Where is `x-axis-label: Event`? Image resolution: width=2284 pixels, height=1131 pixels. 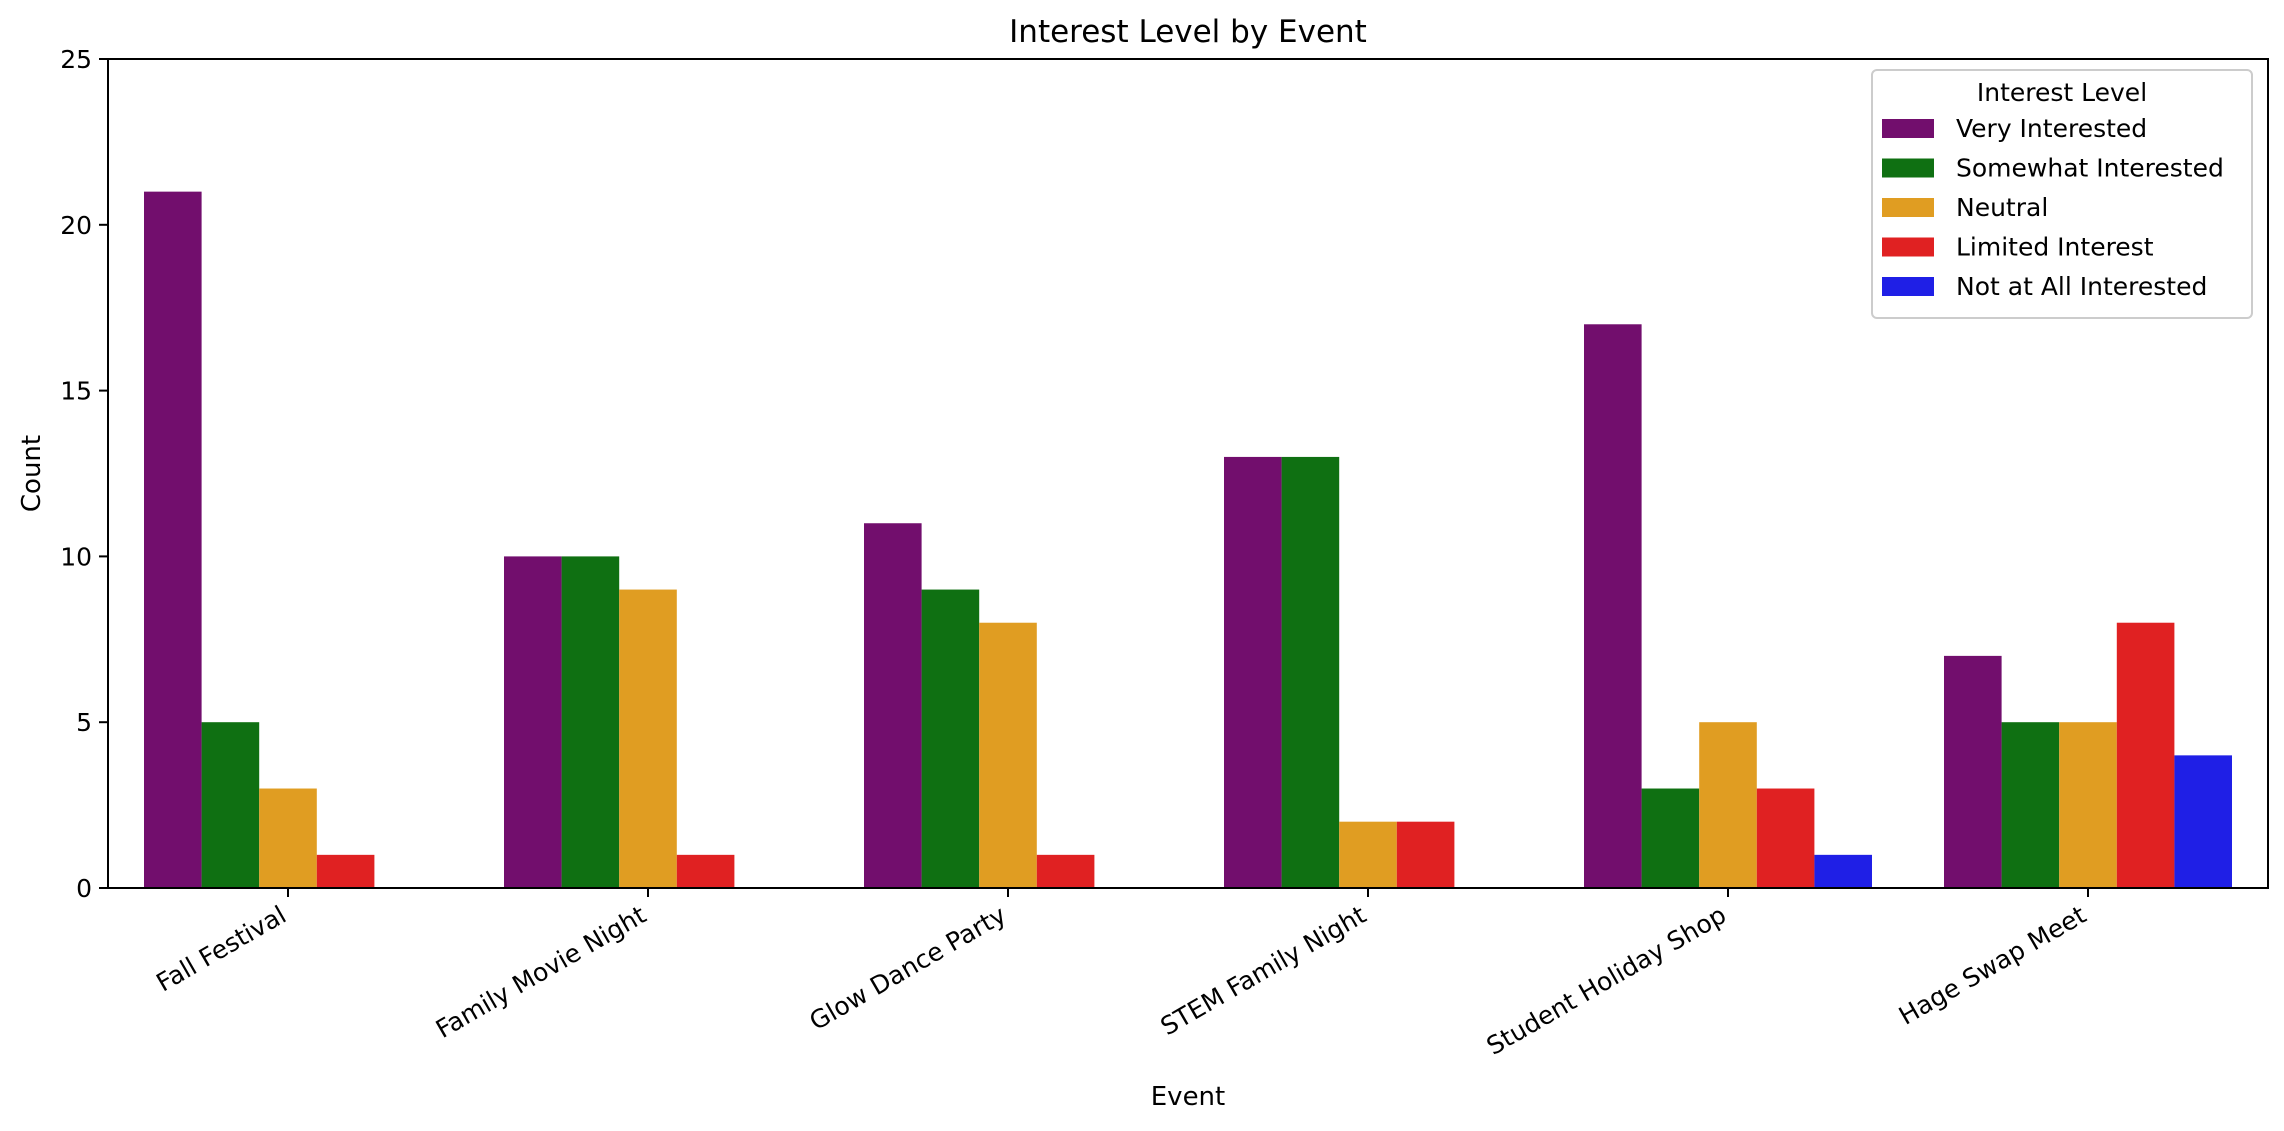 x-axis-label: Event is located at coordinates (1188, 1097).